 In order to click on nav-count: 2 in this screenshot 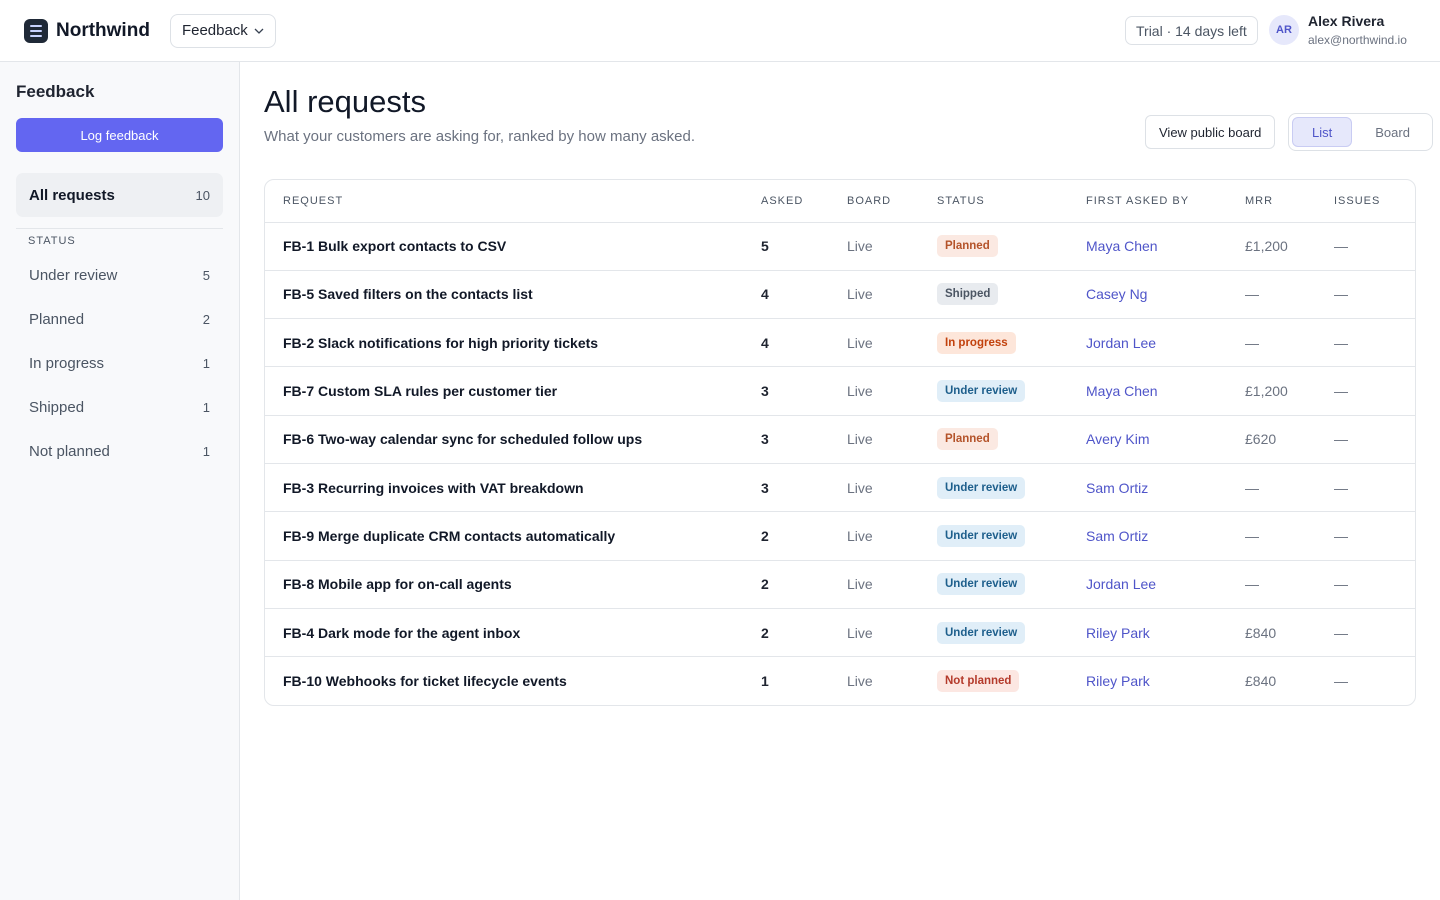, I will do `click(206, 319)`.